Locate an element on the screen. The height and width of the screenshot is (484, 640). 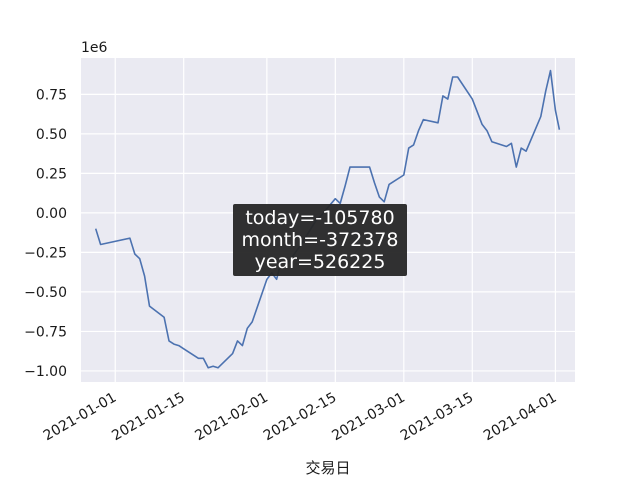
annotation: today=-105780 month=-372378 year=526225 is located at coordinates (320, 240).